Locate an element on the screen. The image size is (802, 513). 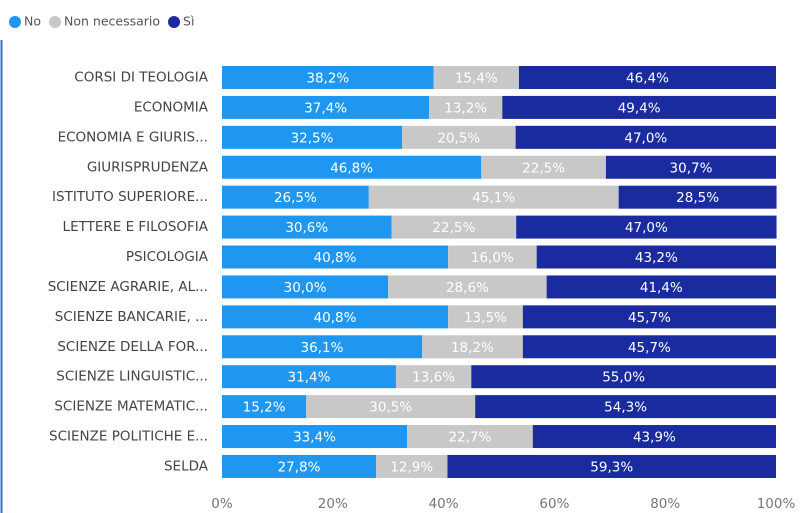
value-label: 46,4% is located at coordinates (647, 79).